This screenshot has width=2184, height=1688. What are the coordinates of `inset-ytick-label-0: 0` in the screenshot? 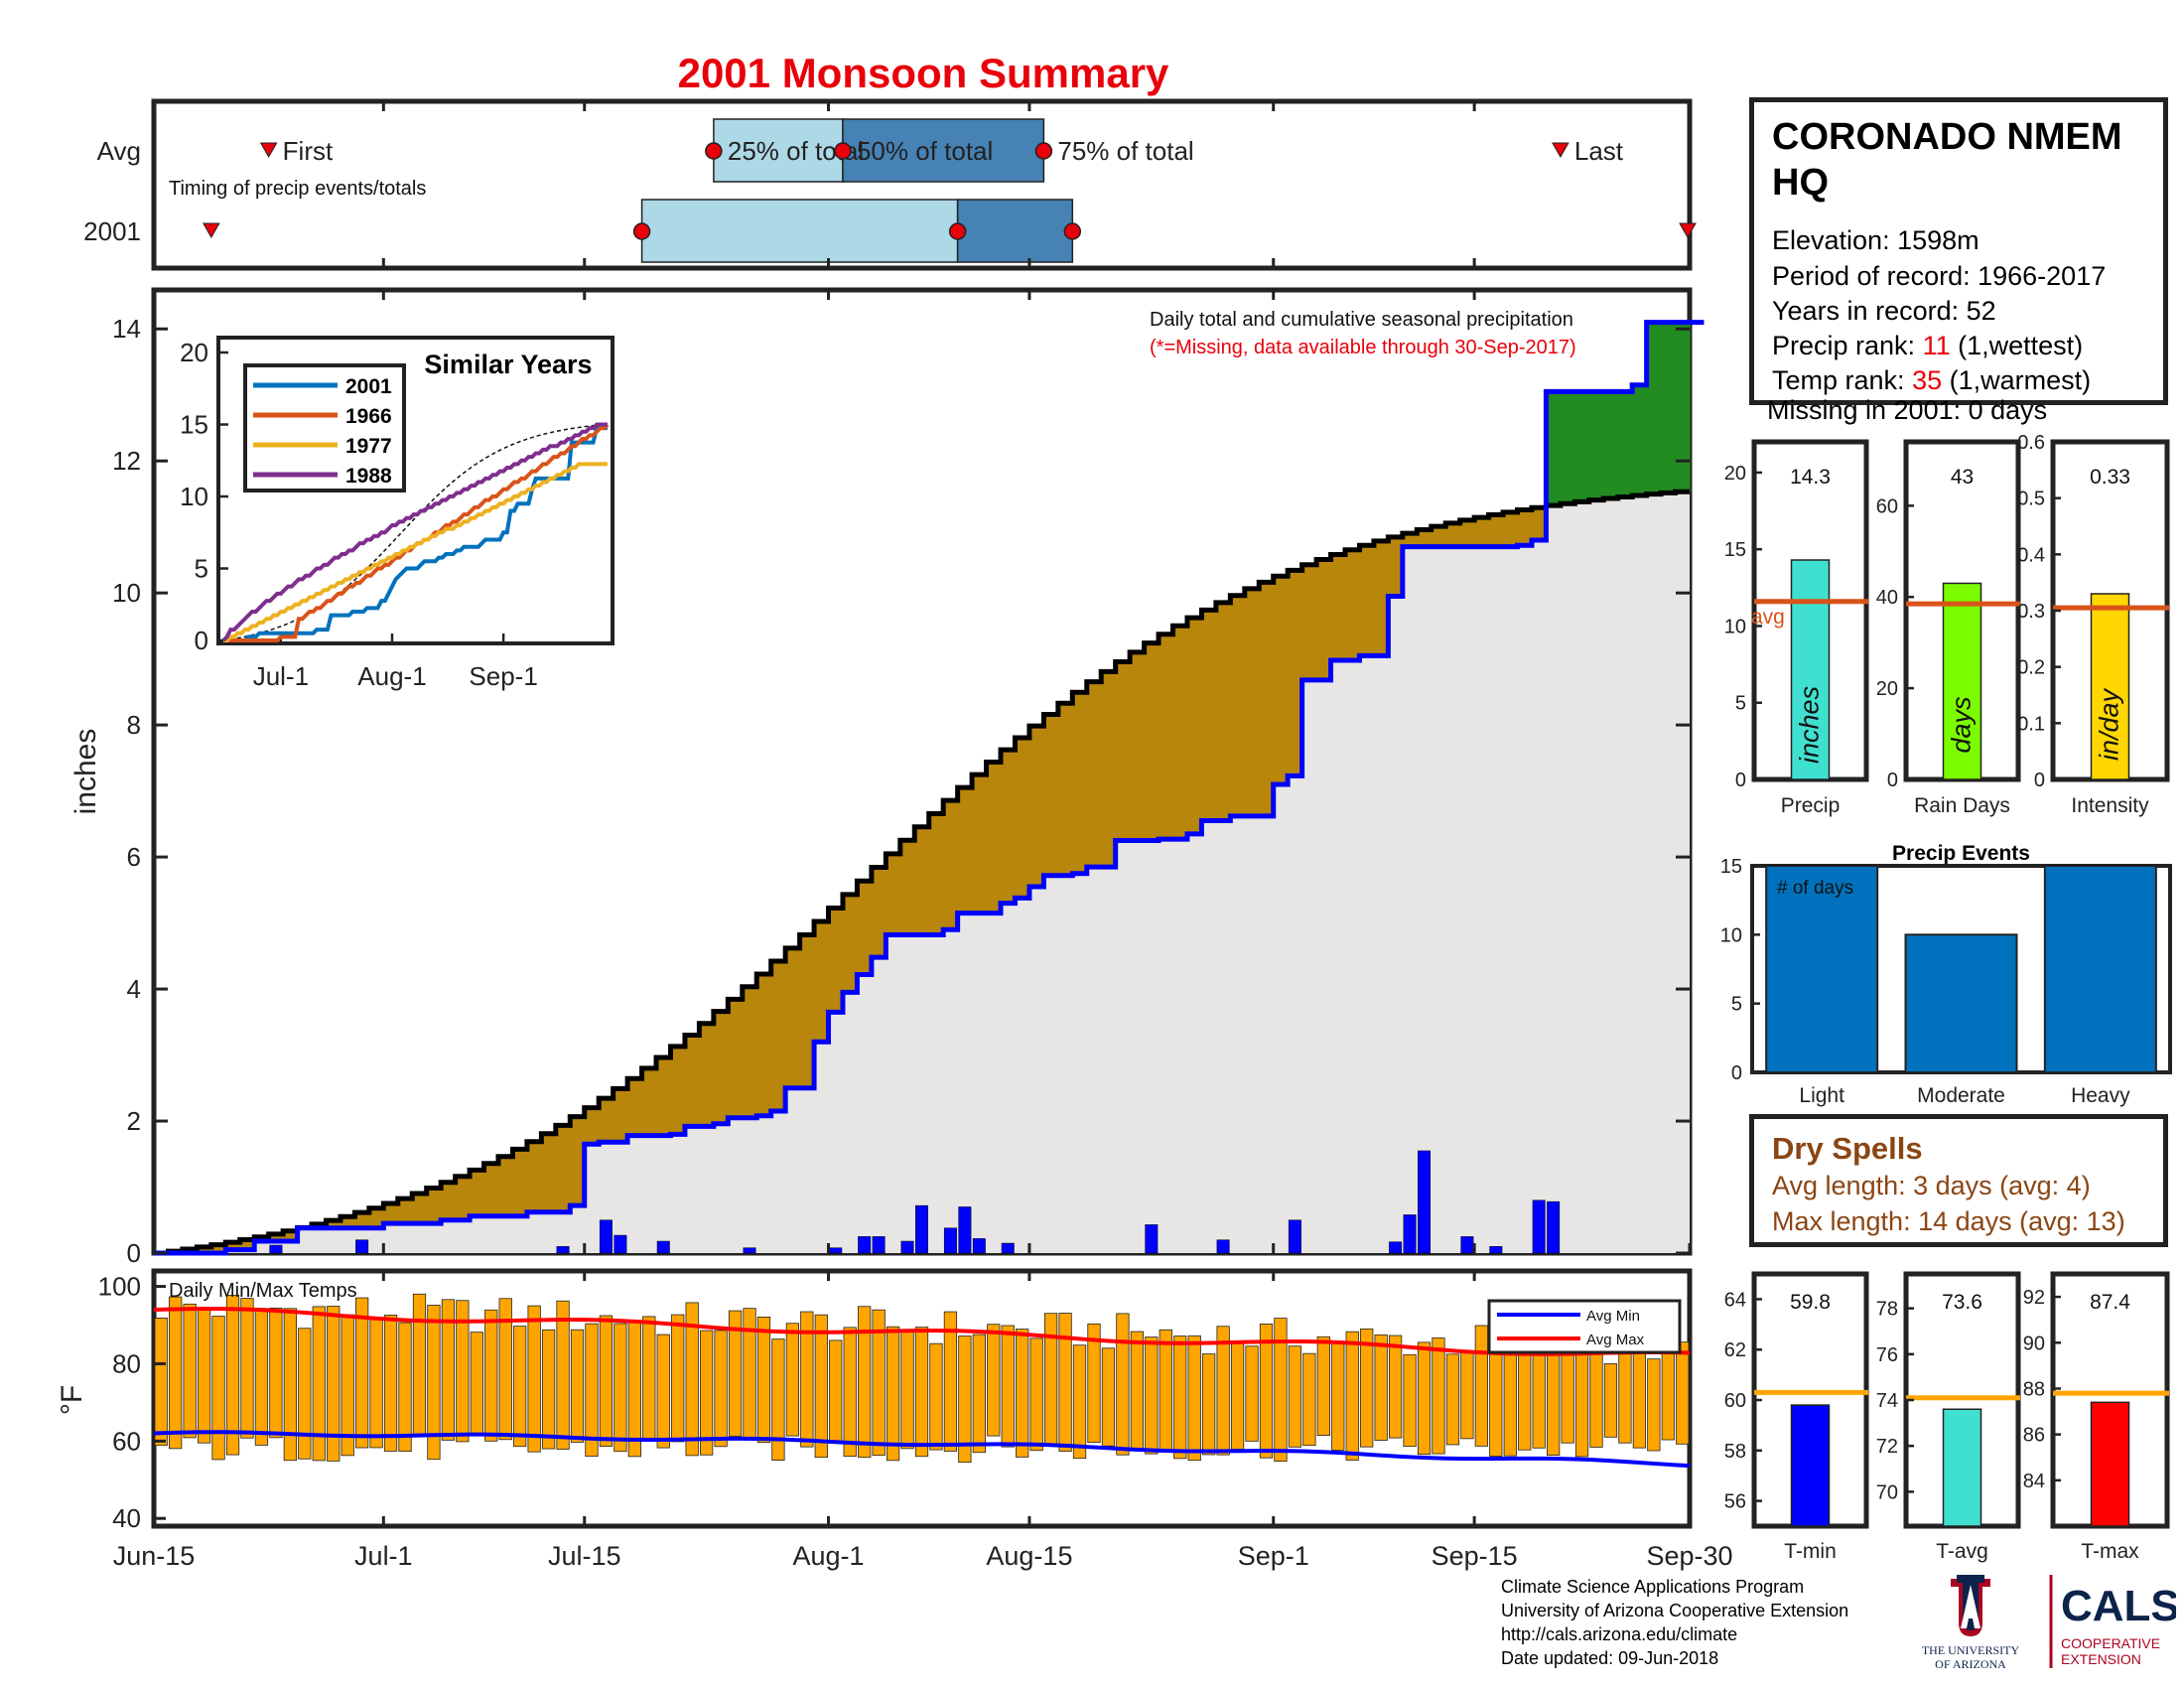 It's located at (201, 640).